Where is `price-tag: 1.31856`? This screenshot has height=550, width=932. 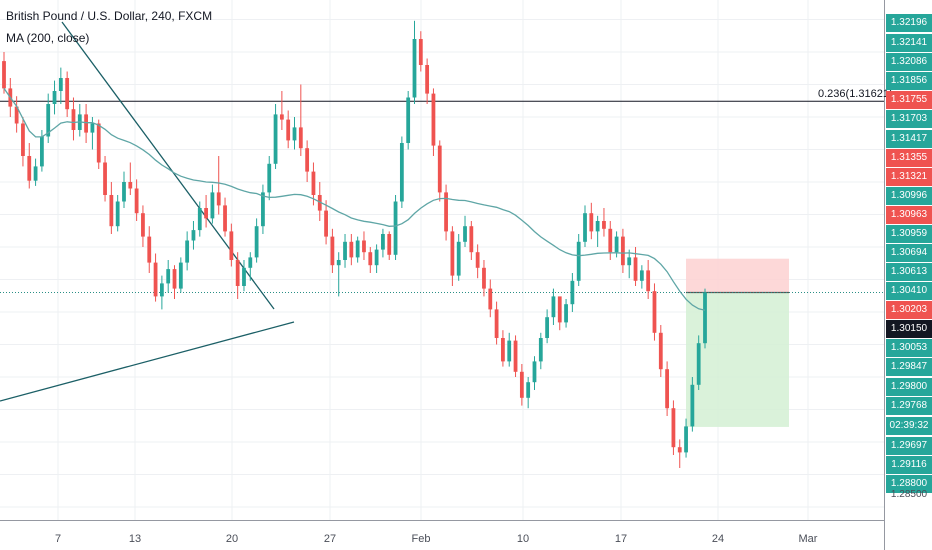
price-tag: 1.31856 is located at coordinates (909, 81).